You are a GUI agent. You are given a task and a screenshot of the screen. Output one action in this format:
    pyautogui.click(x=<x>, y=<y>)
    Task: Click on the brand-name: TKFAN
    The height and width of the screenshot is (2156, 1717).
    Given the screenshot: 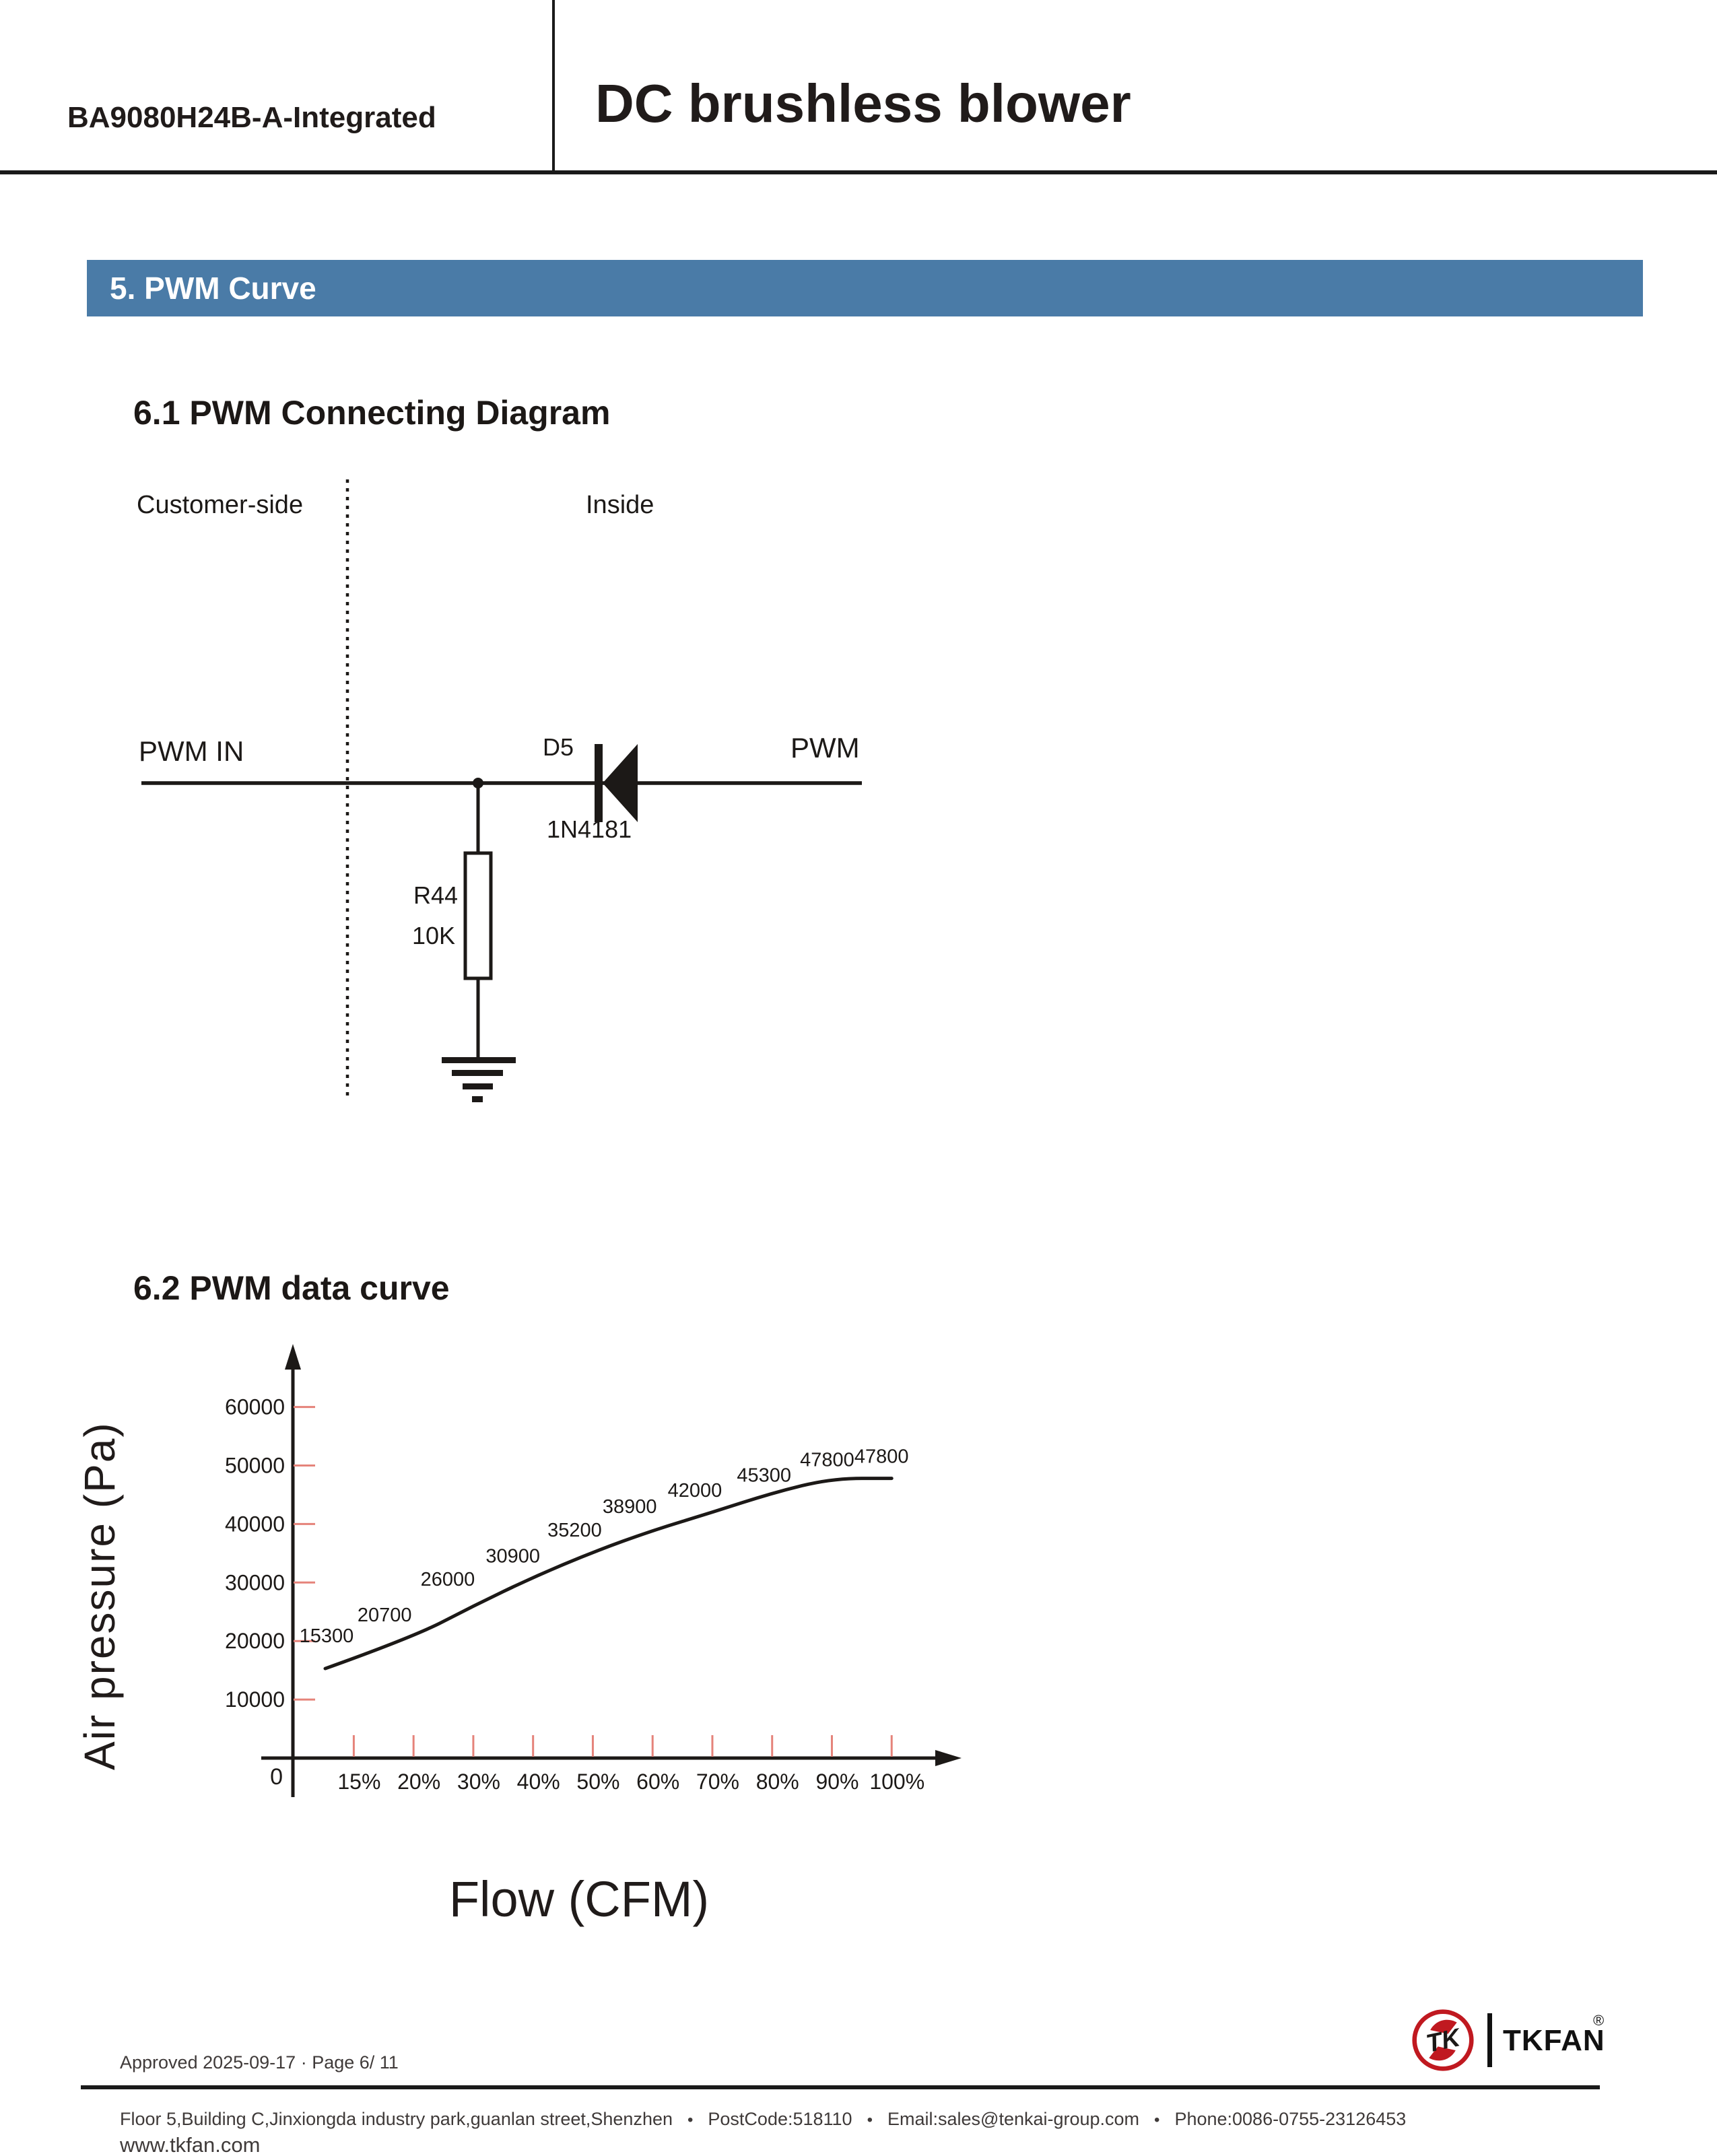 What is the action you would take?
    pyautogui.click(x=1554, y=2040)
    